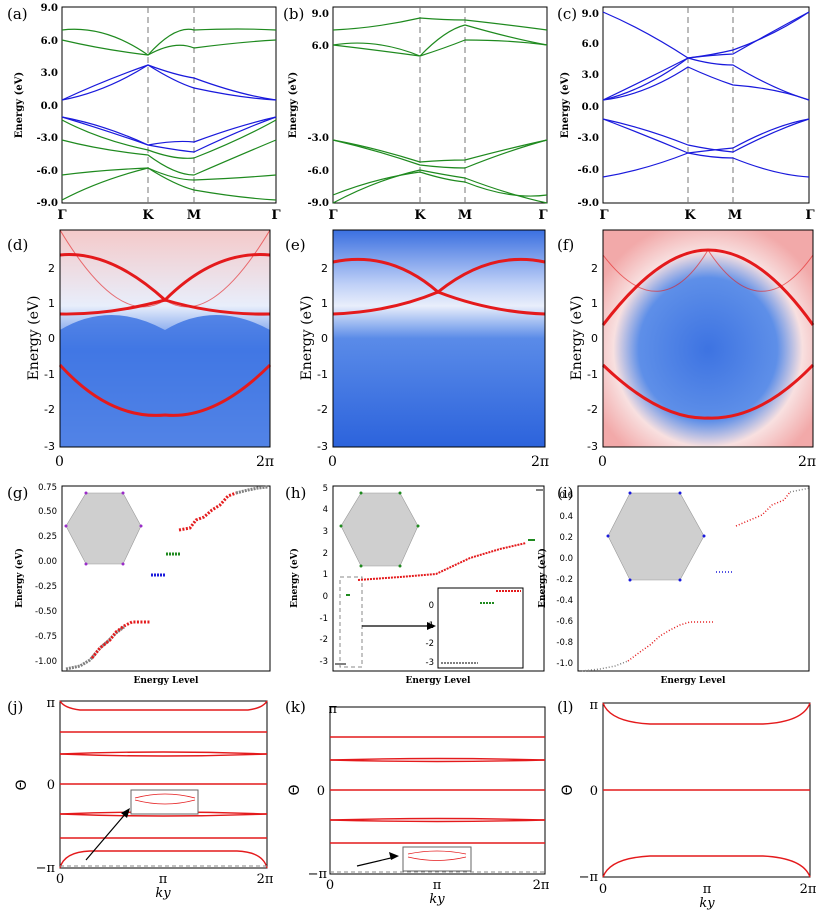 Image resolution: width=830 pixels, height=915 pixels. What do you see at coordinates (706, 790) in the screenshot?
I see `panel-l` at bounding box center [706, 790].